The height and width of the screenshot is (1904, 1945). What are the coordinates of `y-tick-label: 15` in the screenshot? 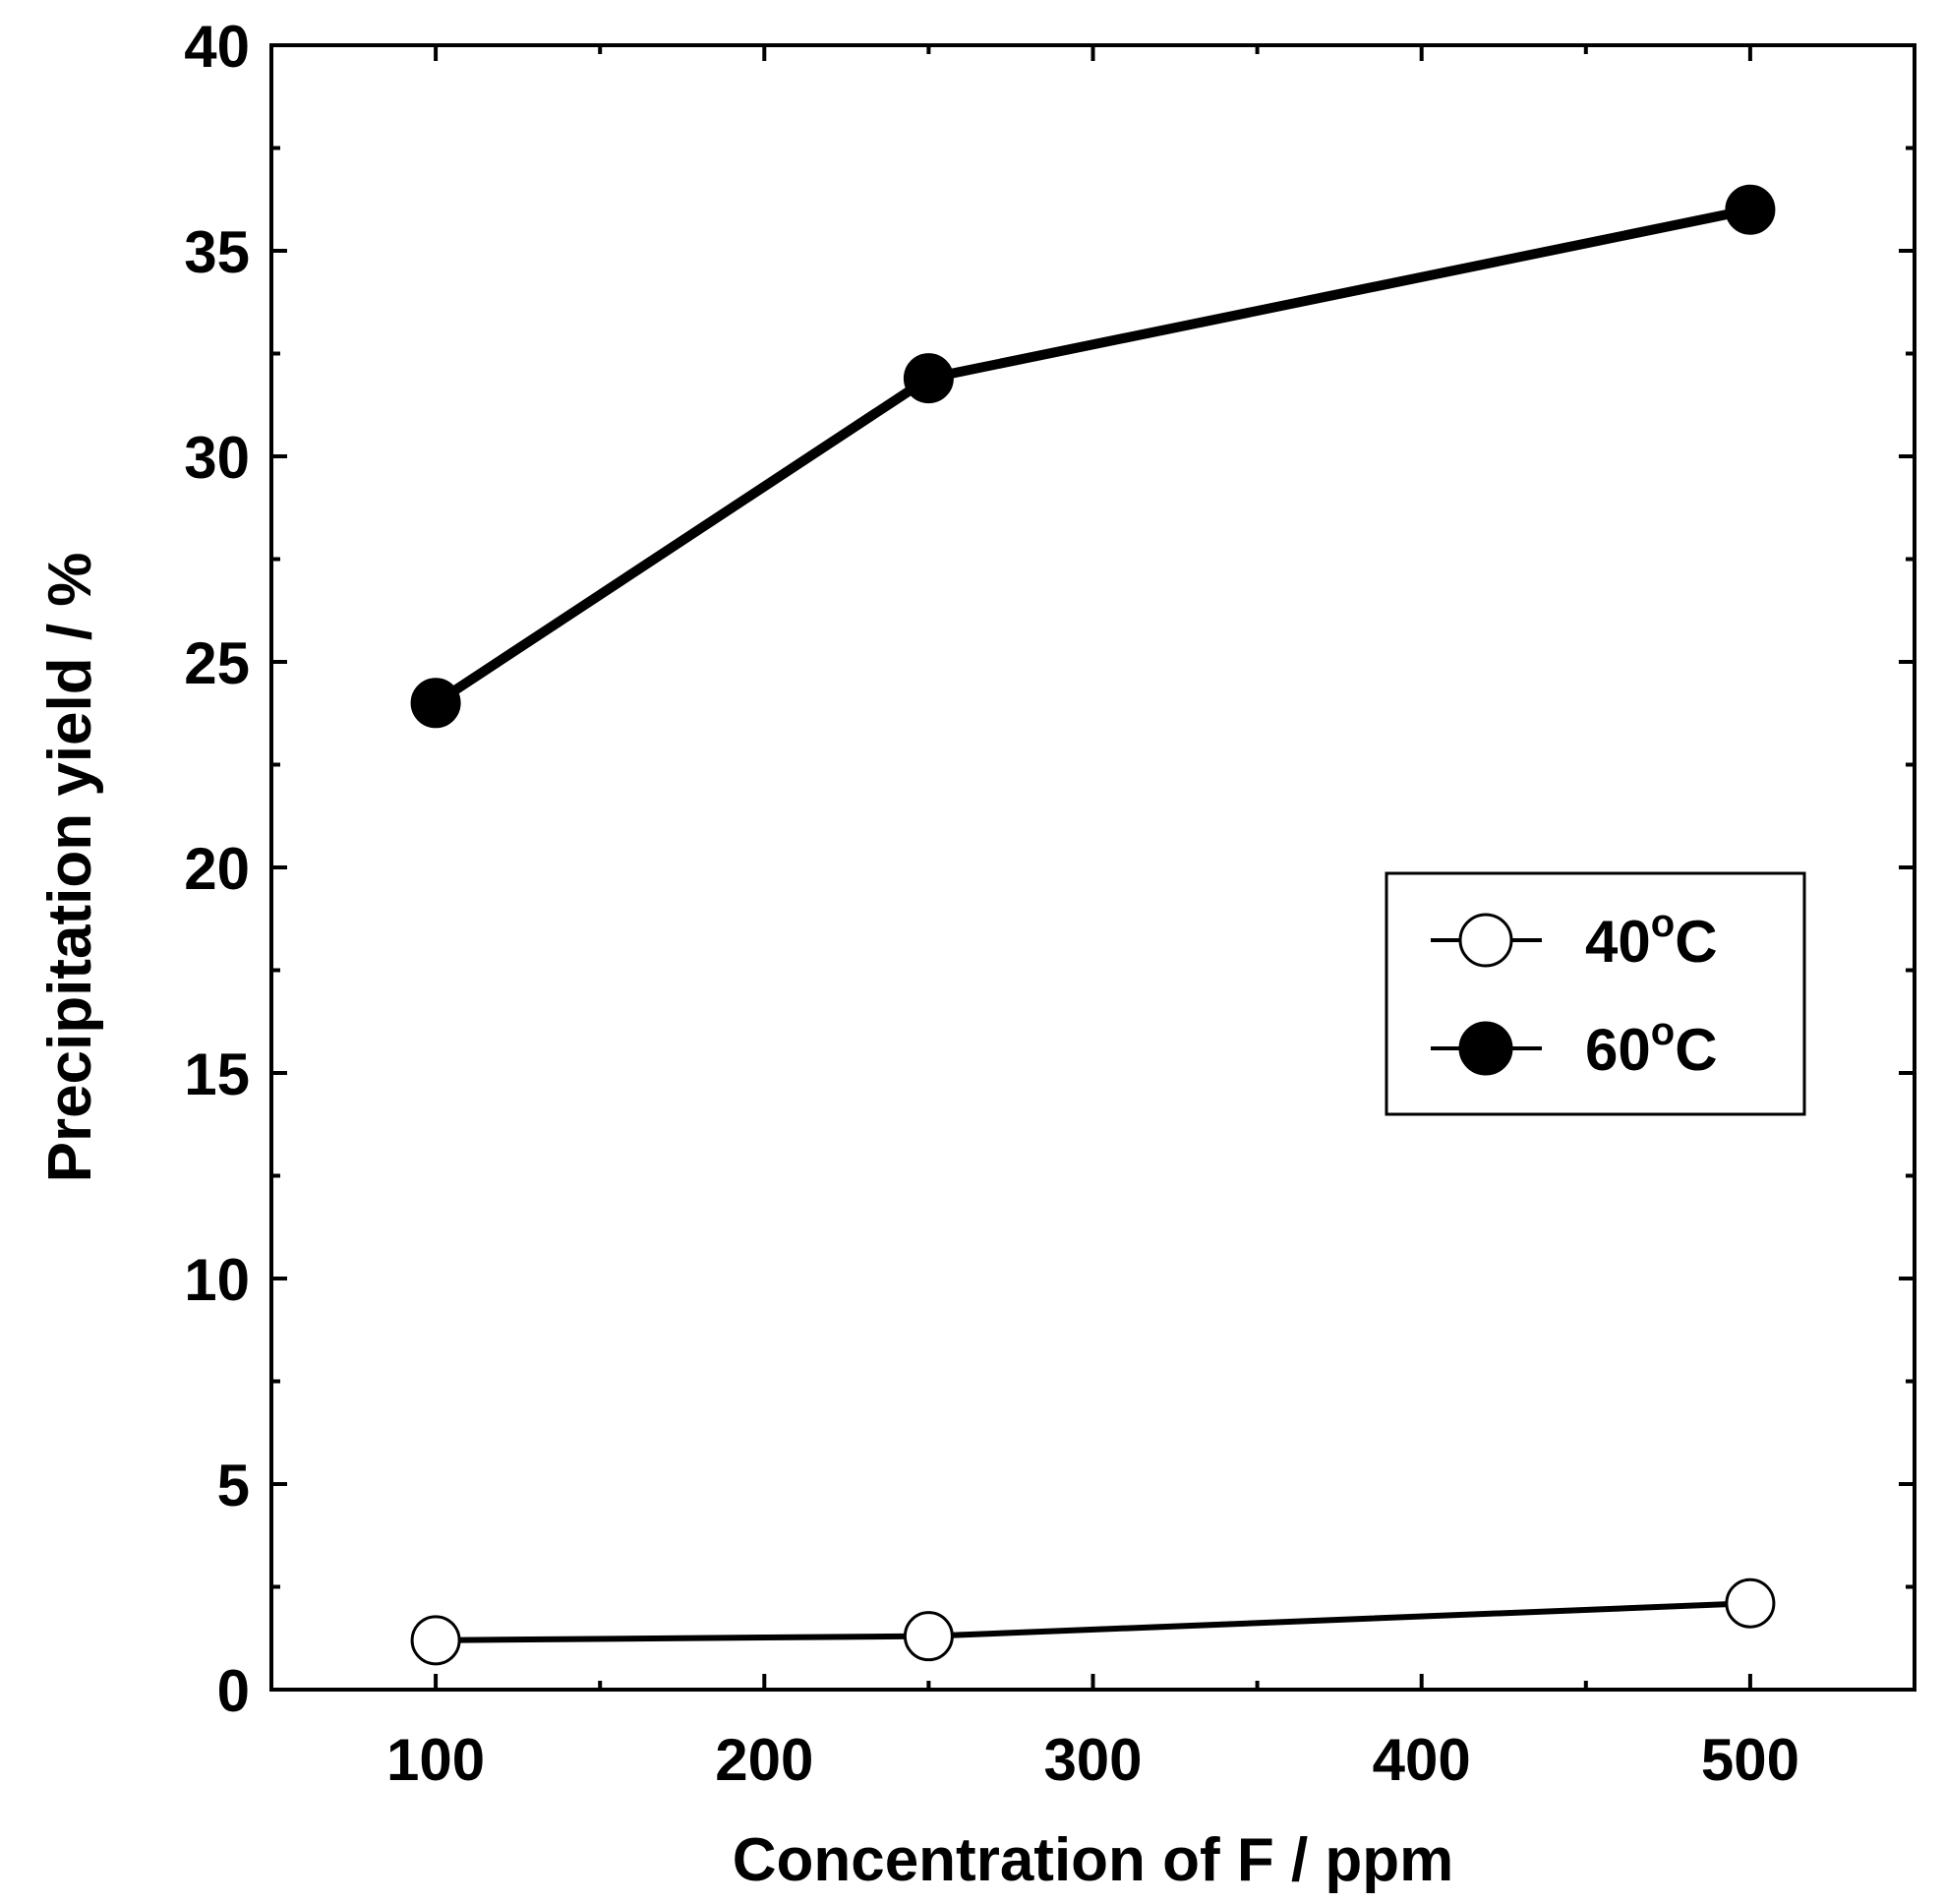 It's located at (217, 1074).